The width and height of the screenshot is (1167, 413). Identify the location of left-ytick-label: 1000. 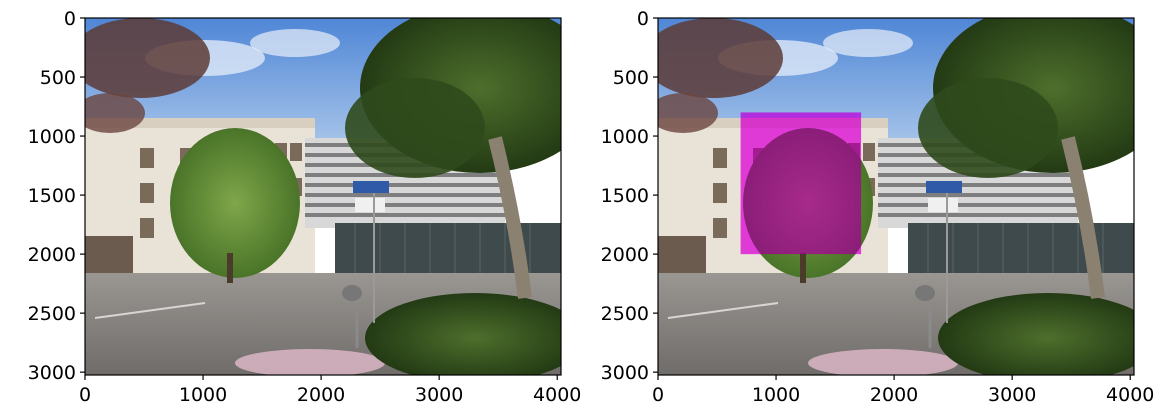
(52, 137).